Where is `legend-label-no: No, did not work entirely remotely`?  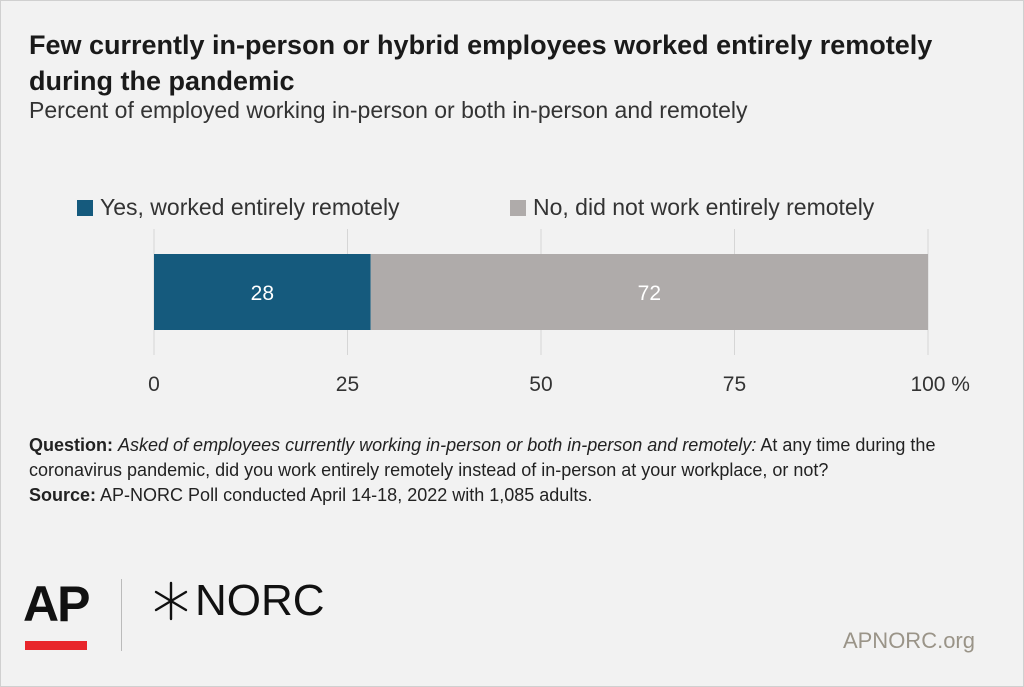 legend-label-no: No, did not work entirely remotely is located at coordinates (704, 207).